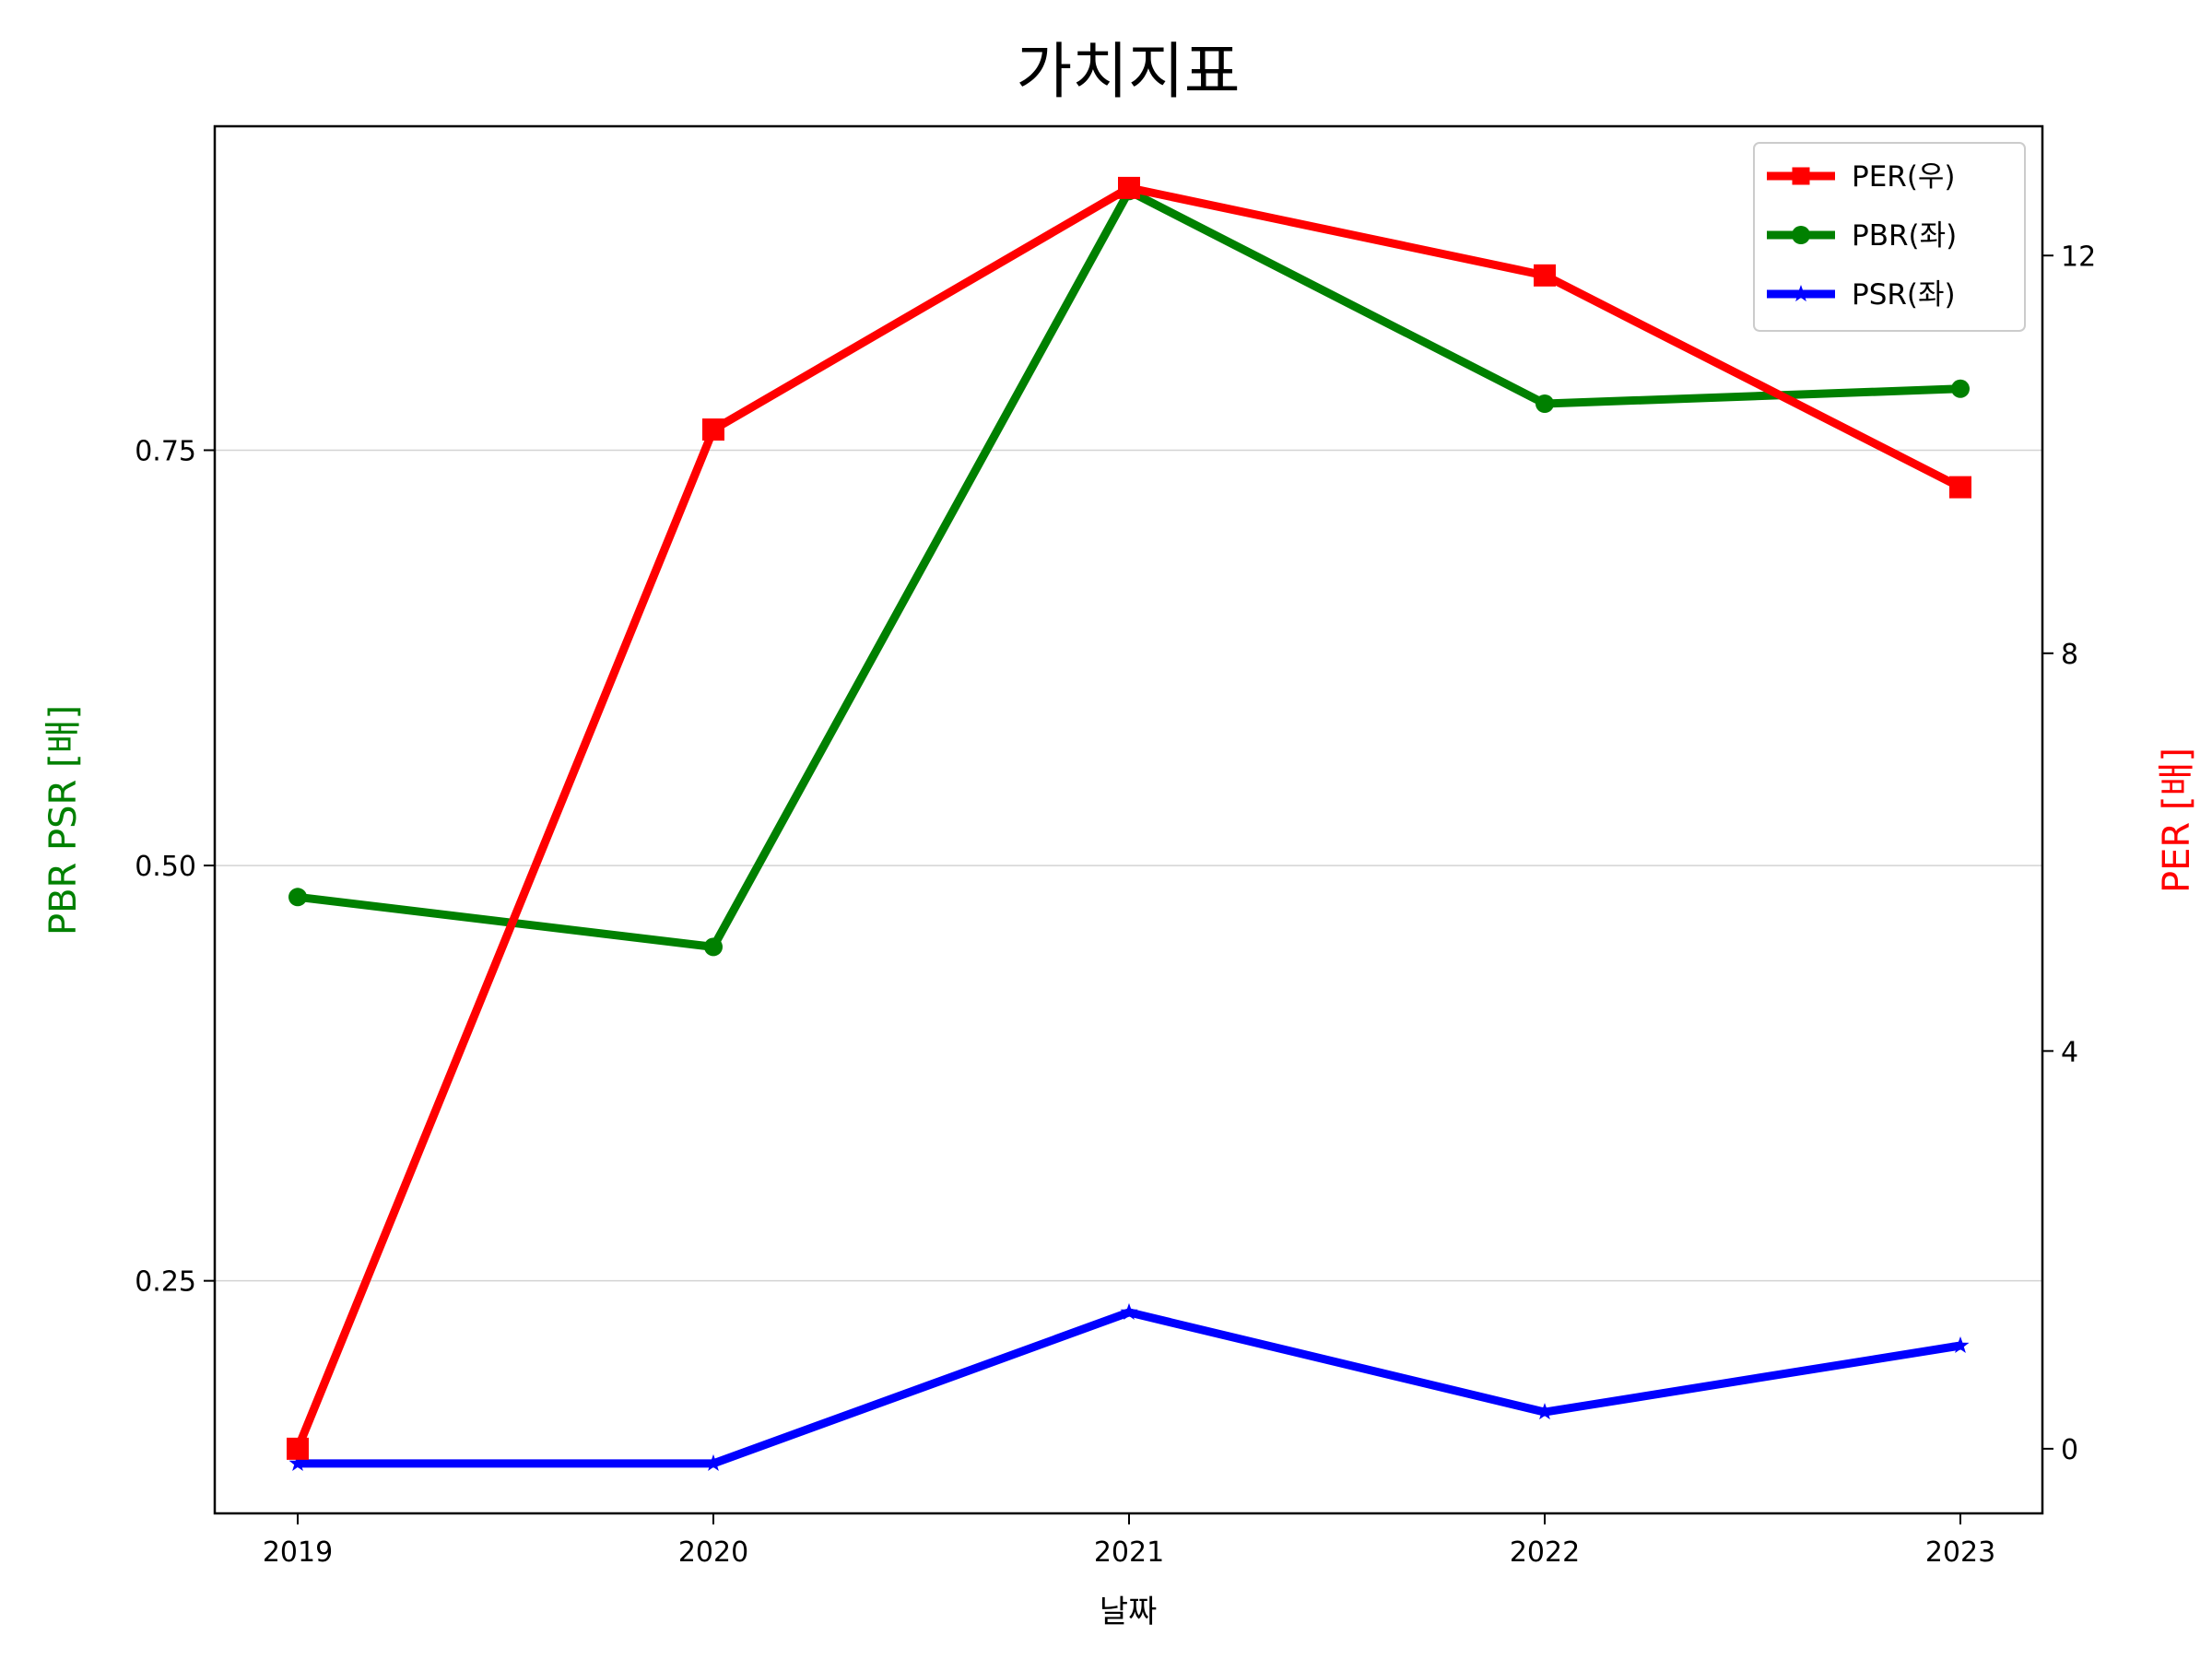 The height and width of the screenshot is (1659, 2212). Describe the element at coordinates (1545, 1552) in the screenshot. I see `x-tick-label-3: 2022` at that location.